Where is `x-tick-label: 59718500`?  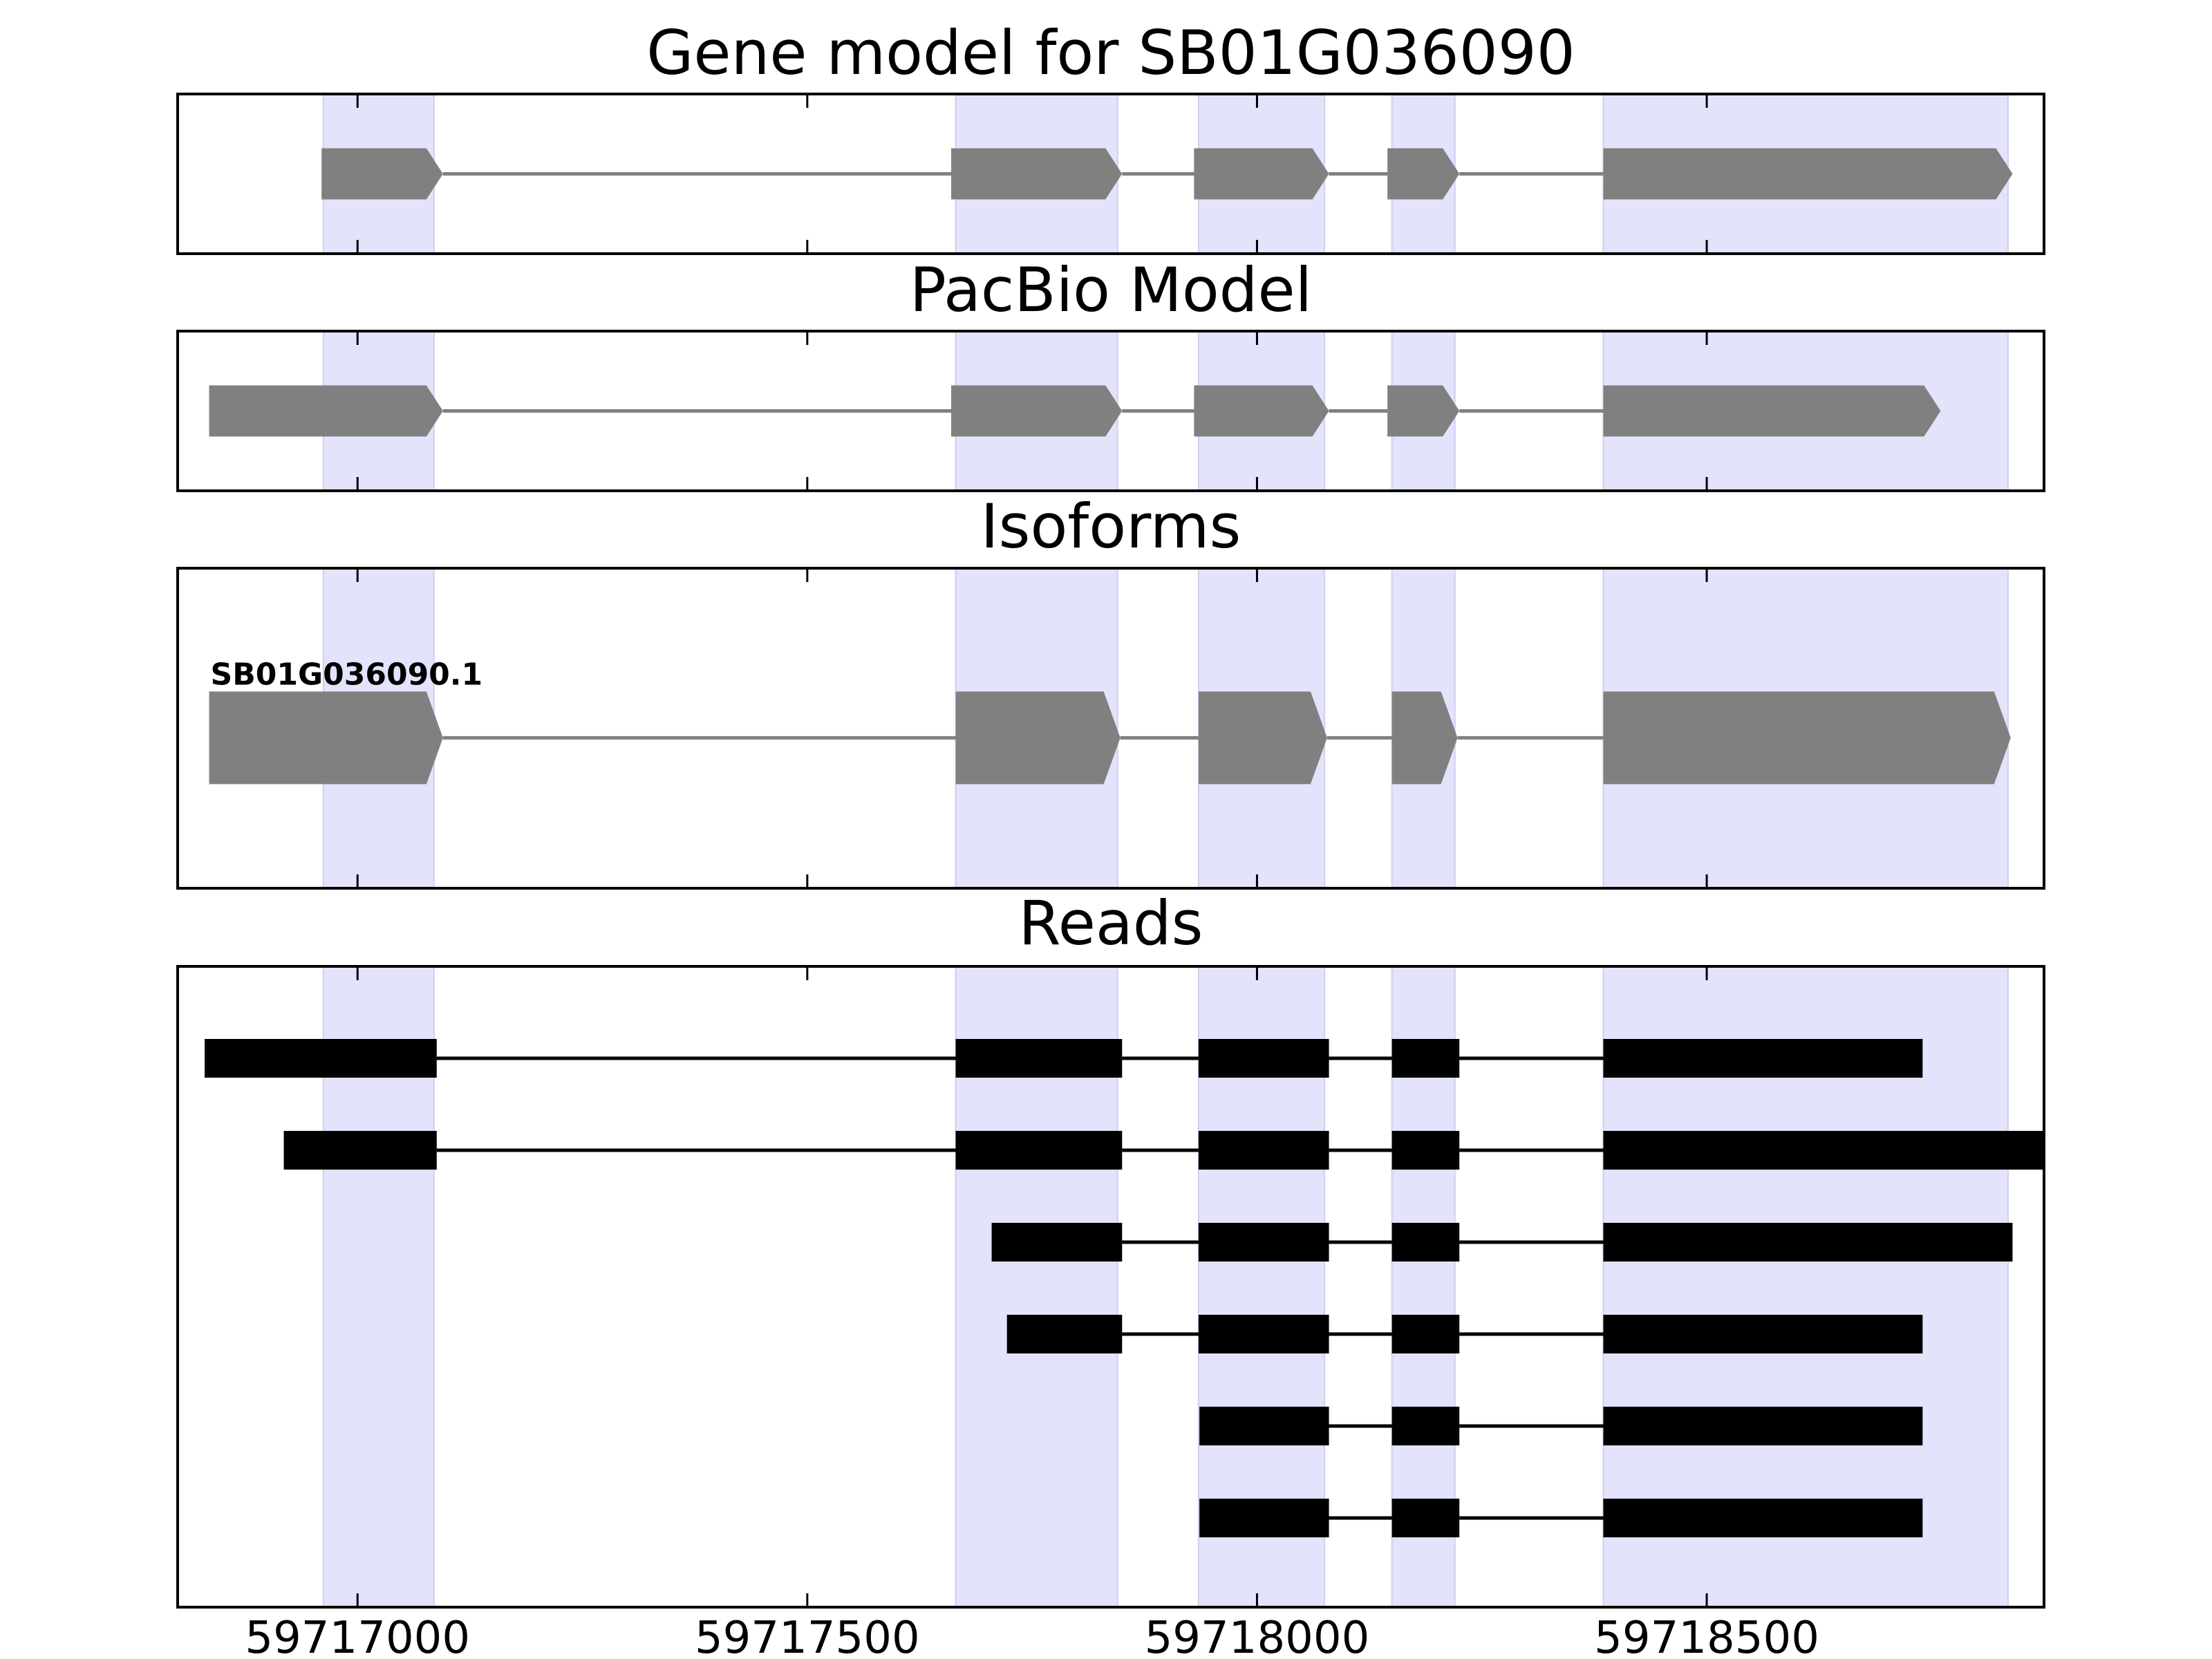
x-tick-label: 59718500 is located at coordinates (1707, 1636).